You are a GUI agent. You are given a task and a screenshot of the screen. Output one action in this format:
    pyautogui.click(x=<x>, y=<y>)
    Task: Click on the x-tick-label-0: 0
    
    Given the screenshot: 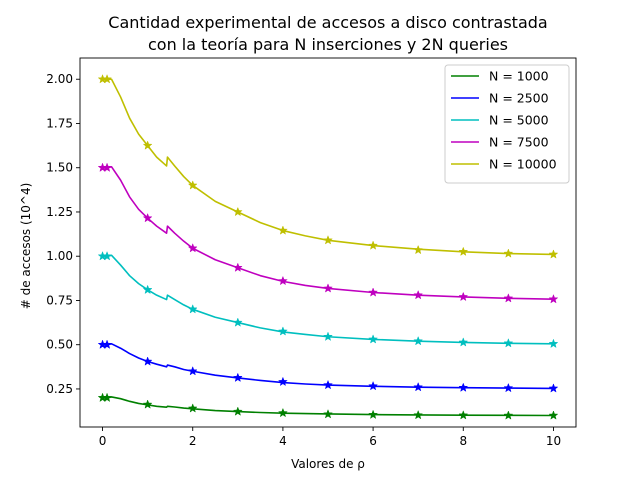 What is the action you would take?
    pyautogui.click(x=103, y=441)
    